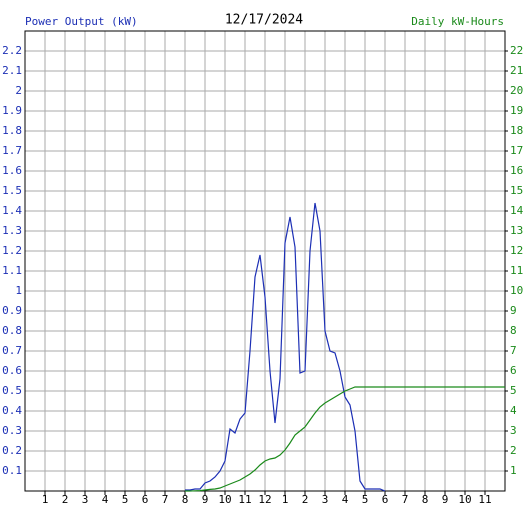 The height and width of the screenshot is (510, 527). I want to click on y2-tick-label: 9, so click(513, 310).